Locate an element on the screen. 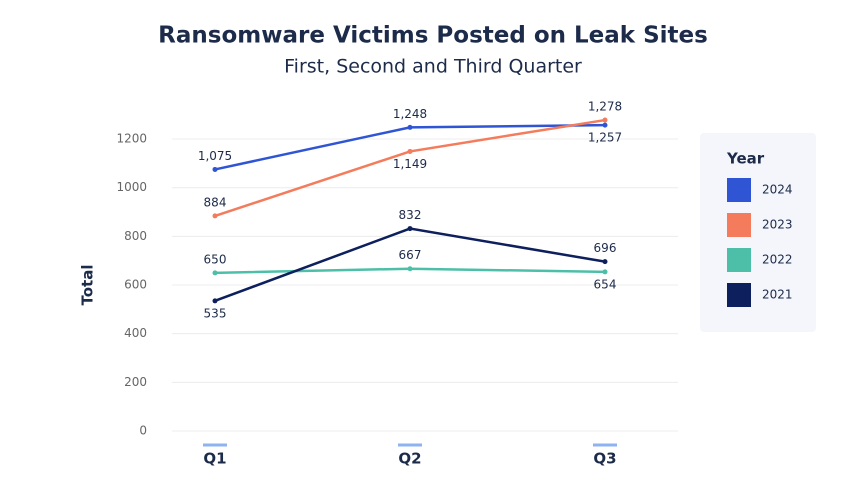  y-tick-label: 1000 is located at coordinates (131, 187).